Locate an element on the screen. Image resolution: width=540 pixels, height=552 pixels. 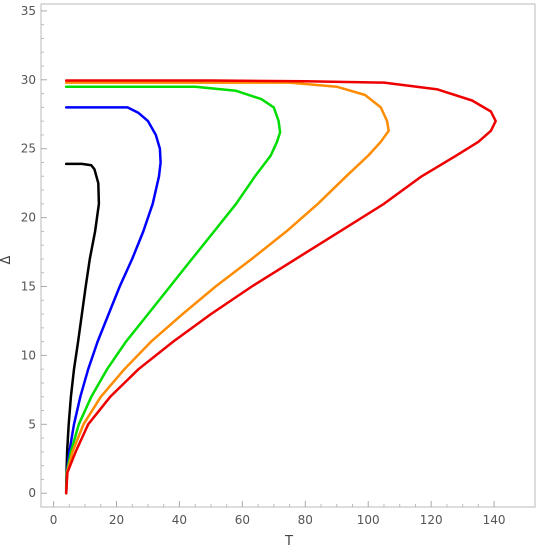
x-tick-label: 60 is located at coordinates (242, 520).